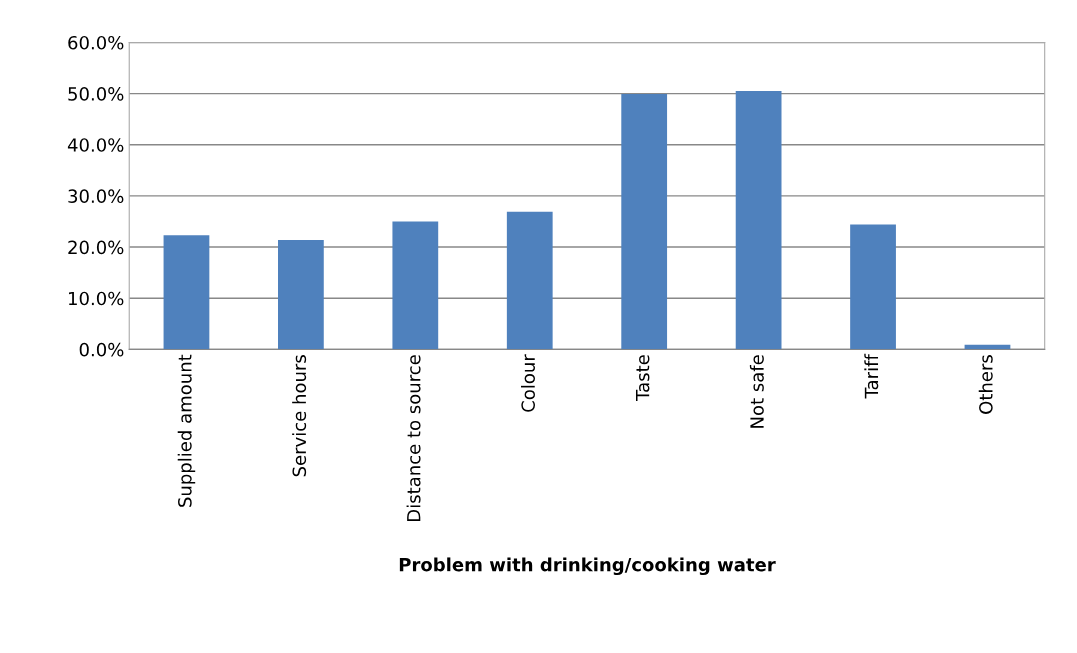 Image resolution: width=1077 pixels, height=653 pixels. What do you see at coordinates (299, 416) in the screenshot?
I see `x-tick-label: Service hours` at bounding box center [299, 416].